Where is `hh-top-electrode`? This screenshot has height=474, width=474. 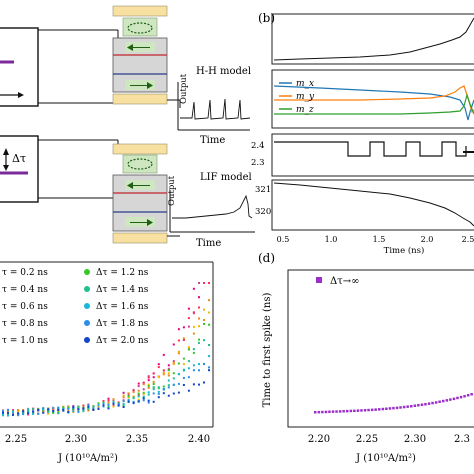
hh-top-electrode is located at coordinates (140, 11).